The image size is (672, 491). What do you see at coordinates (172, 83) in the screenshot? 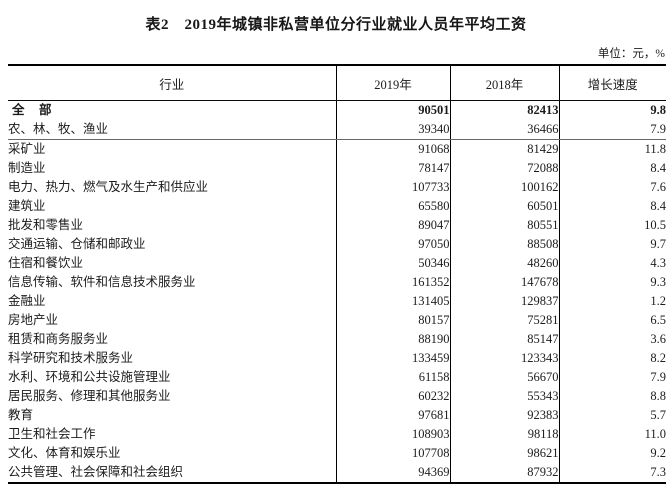
I see `column-header-industry: 行业` at bounding box center [172, 83].